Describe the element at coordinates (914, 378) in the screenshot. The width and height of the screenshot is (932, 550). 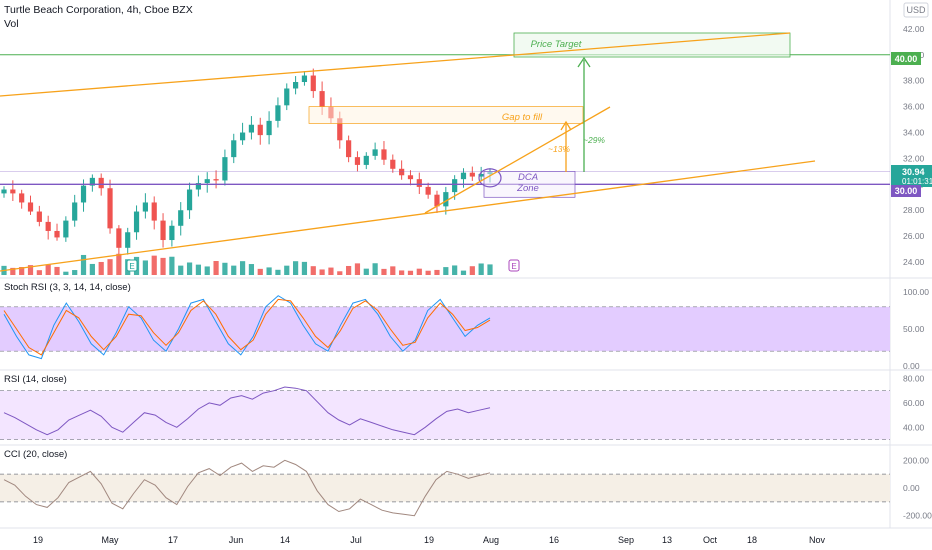
I see `indicator-tick-label: 80.00` at that location.